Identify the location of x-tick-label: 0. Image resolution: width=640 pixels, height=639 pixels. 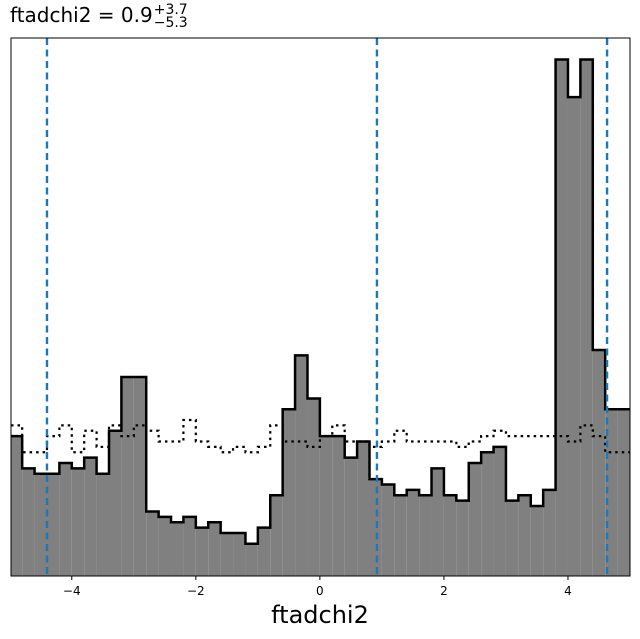
(320, 591).